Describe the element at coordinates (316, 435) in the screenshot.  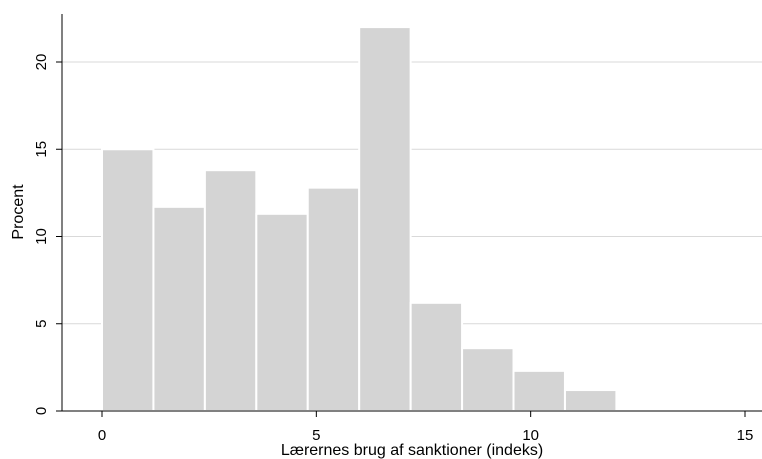
I see `x-tick-label: 5` at that location.